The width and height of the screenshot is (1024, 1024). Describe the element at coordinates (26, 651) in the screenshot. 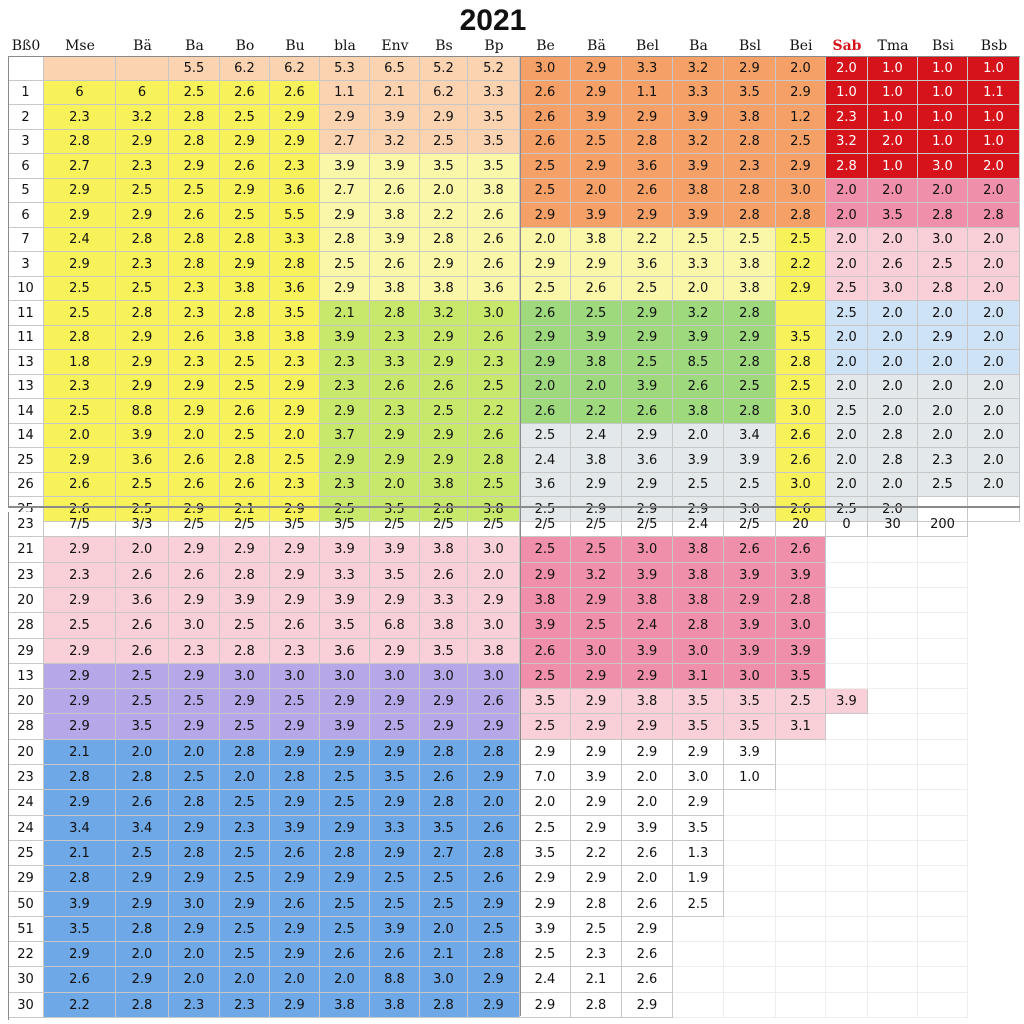

I see `row-label: 29` at that location.